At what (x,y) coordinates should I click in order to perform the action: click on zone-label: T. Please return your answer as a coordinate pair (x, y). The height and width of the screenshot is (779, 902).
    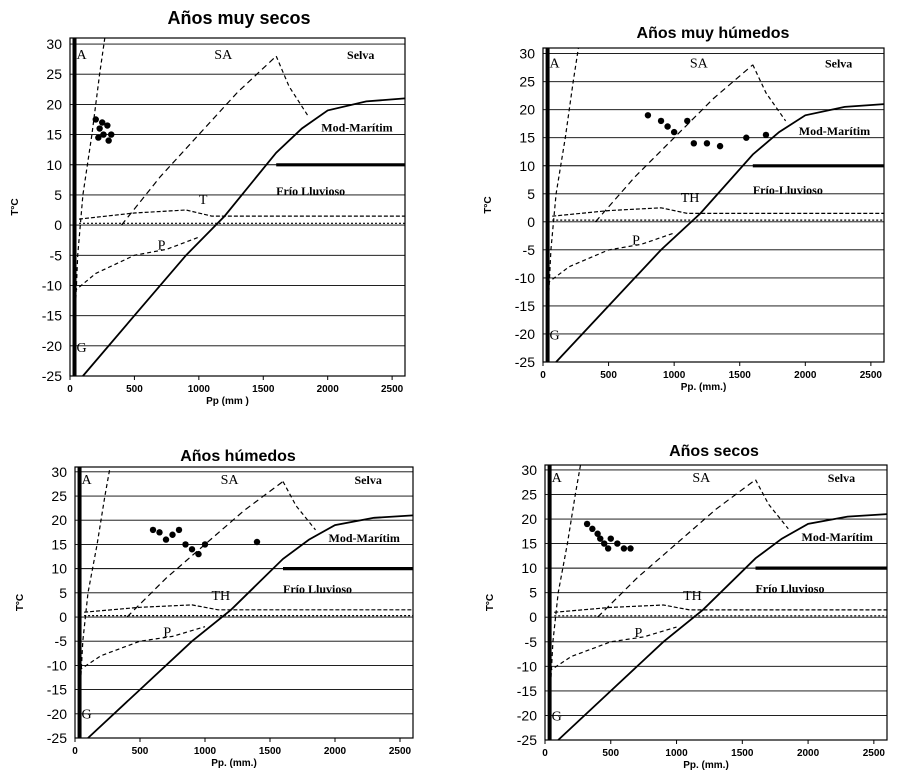
    Looking at the image, I should click on (203, 200).